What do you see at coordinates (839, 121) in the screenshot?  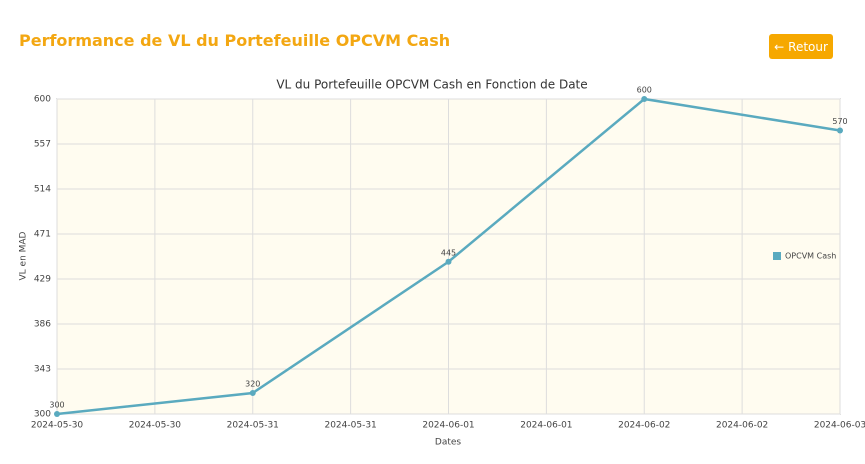 I see `data-label: 570` at bounding box center [839, 121].